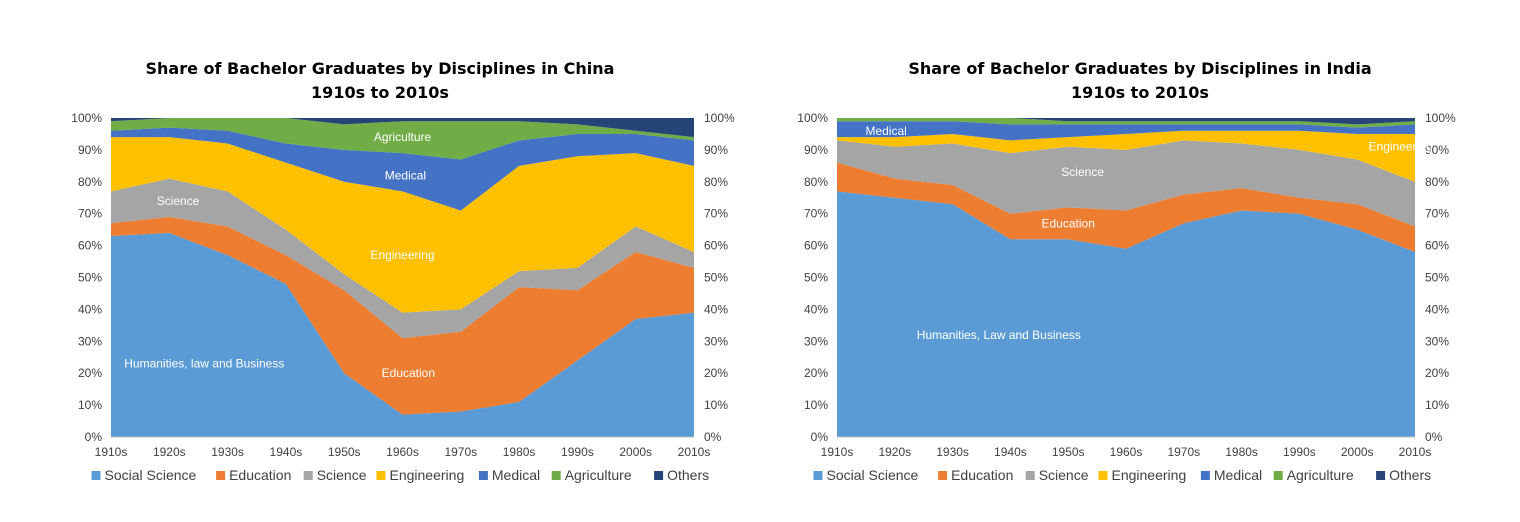 The width and height of the screenshot is (1520, 522). I want to click on india-area-annotation: Engineering, so click(1401, 147).